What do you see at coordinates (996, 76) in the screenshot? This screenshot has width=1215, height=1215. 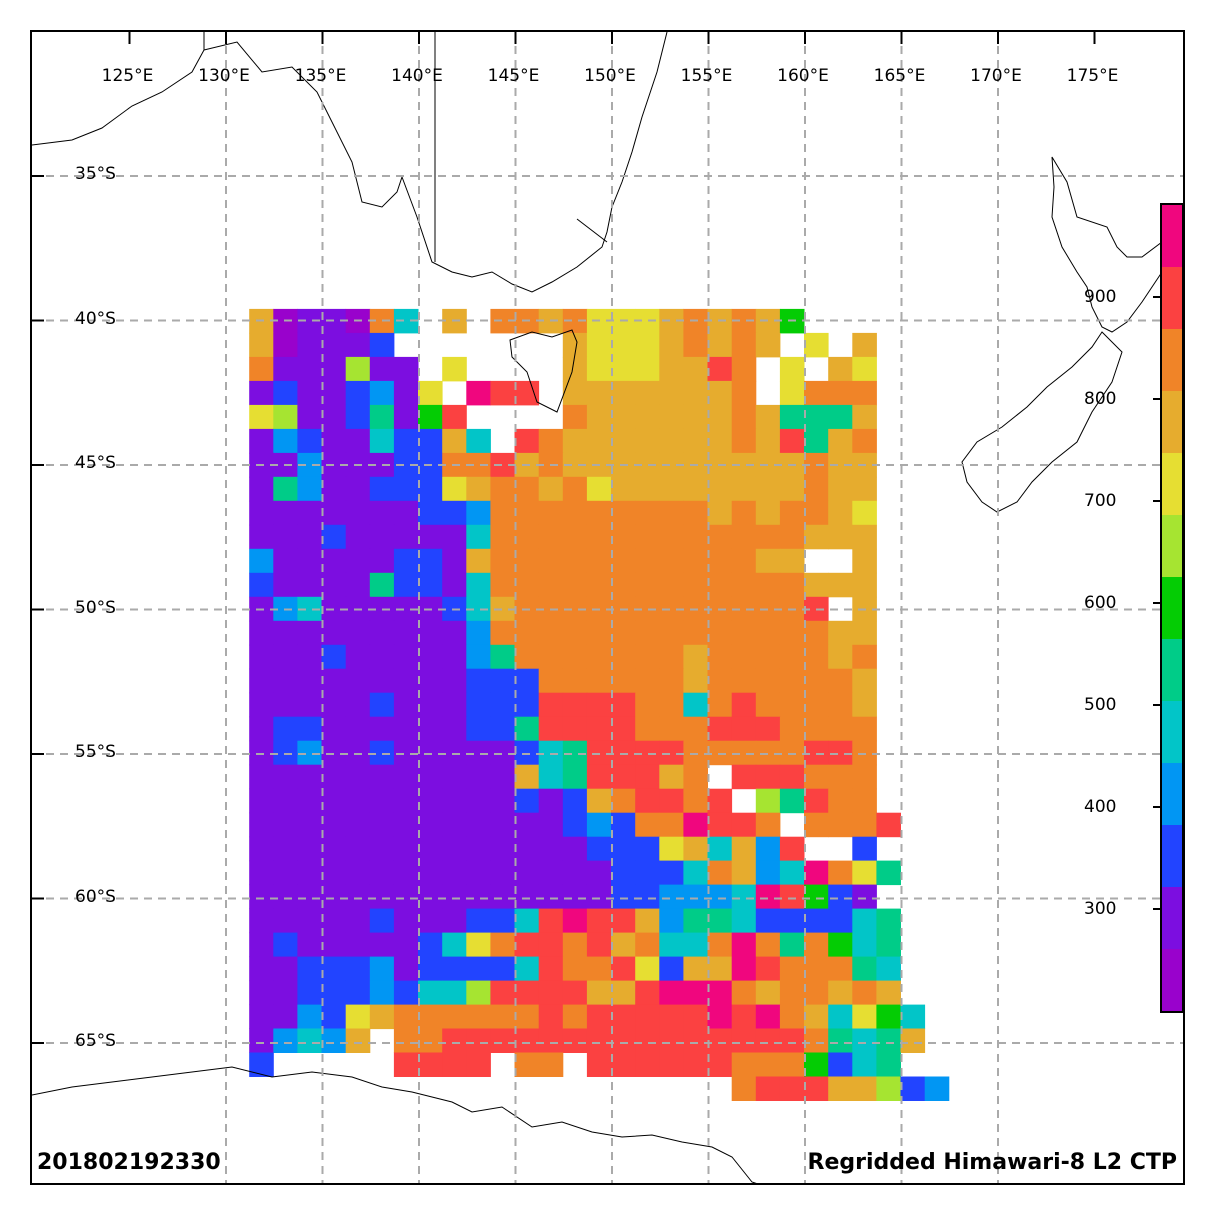 I see `lon-tick-label: 170°E` at bounding box center [996, 76].